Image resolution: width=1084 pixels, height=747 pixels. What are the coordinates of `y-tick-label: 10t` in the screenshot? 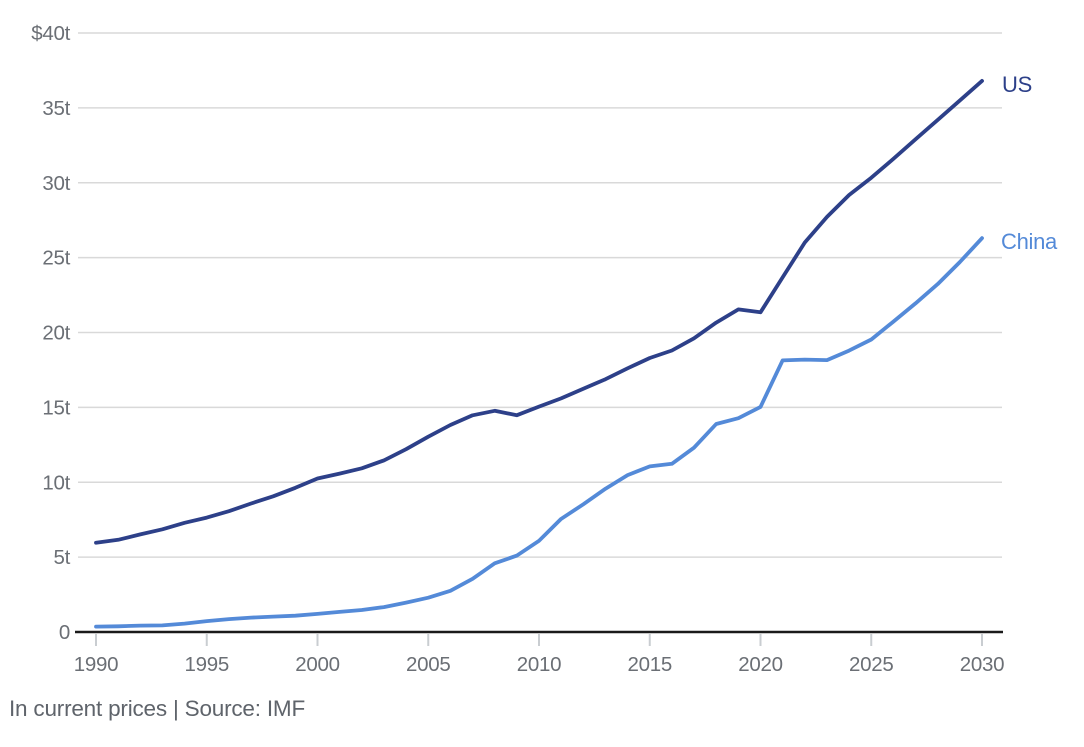 It's located at (56, 482).